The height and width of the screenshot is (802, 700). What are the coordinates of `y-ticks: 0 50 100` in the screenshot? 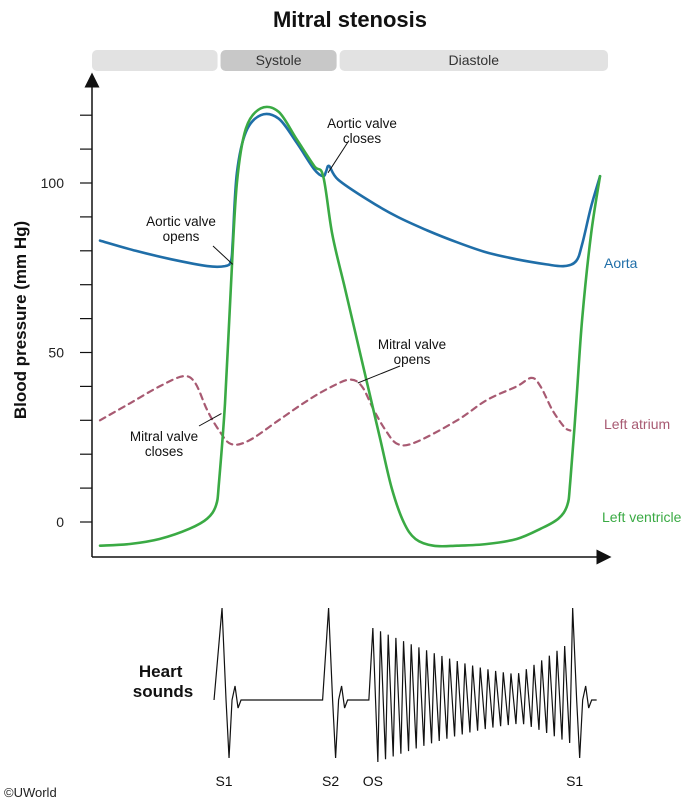 It's located at (66, 322).